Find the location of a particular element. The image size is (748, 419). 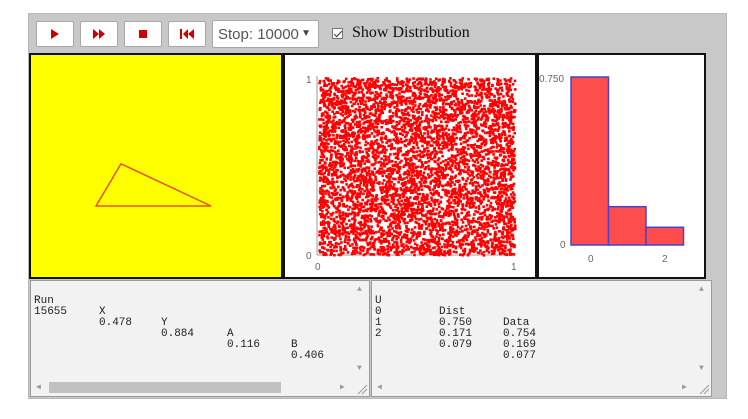

play-button is located at coordinates (55, 34).